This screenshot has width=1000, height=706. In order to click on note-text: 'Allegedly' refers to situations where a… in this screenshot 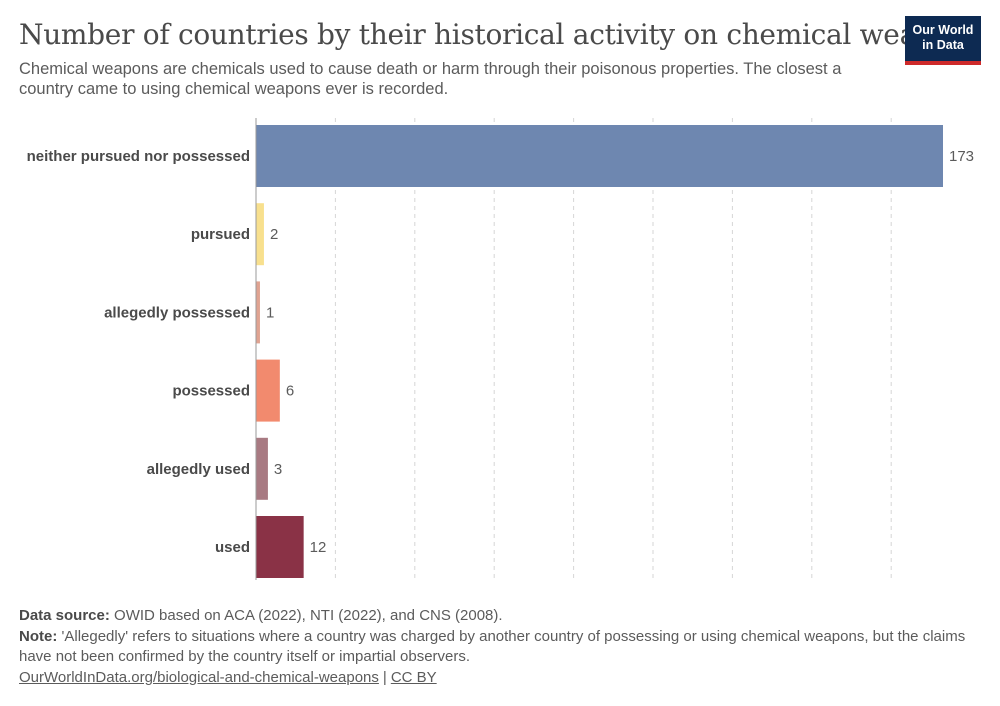, I will do `click(492, 646)`.